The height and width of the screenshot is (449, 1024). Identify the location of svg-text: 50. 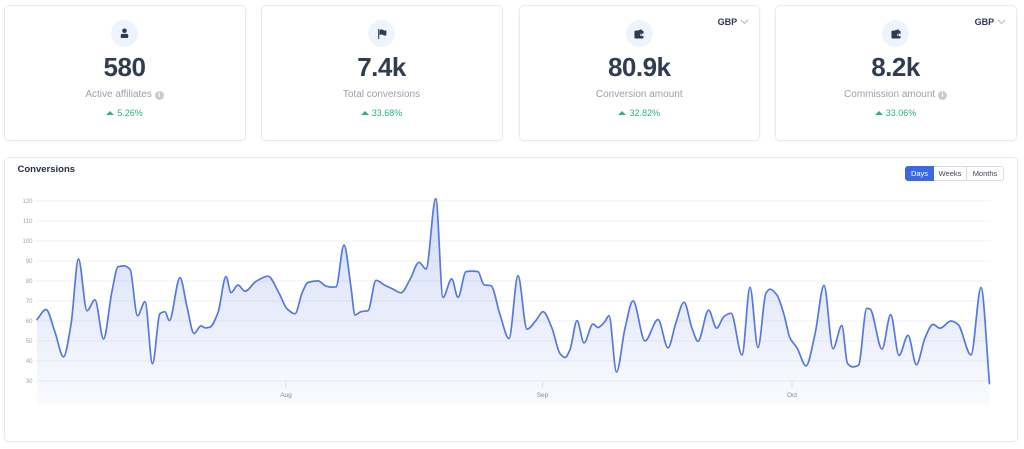
(29, 342).